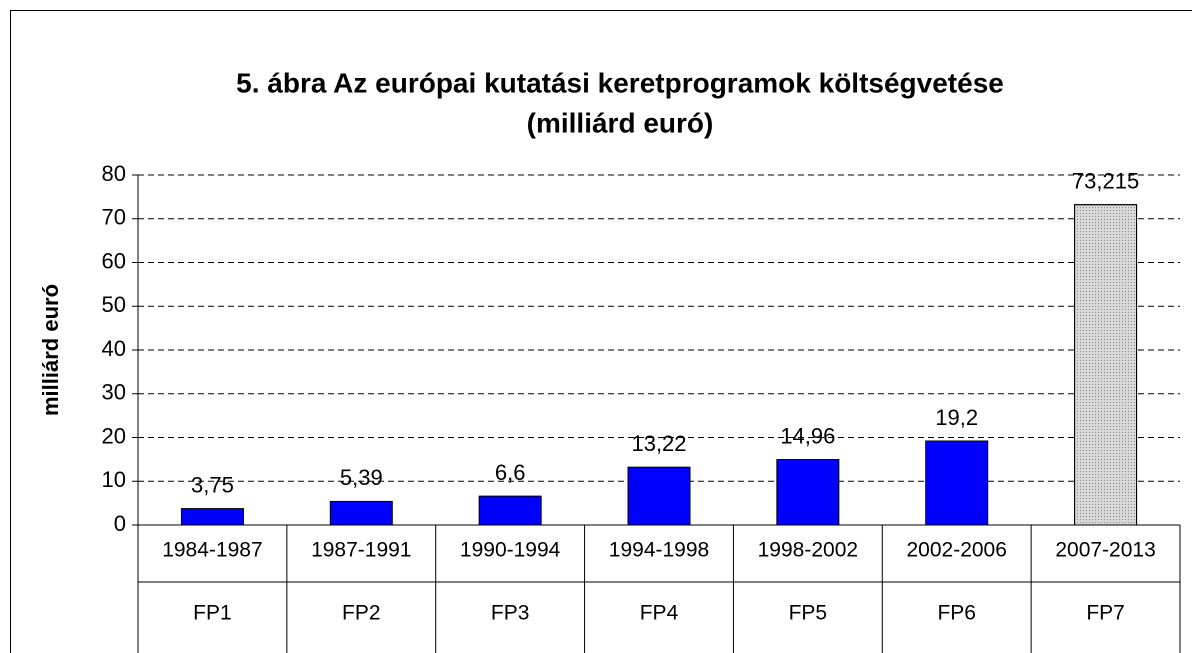  What do you see at coordinates (510, 550) in the screenshot?
I see `x-tick-label: 1990-1994` at bounding box center [510, 550].